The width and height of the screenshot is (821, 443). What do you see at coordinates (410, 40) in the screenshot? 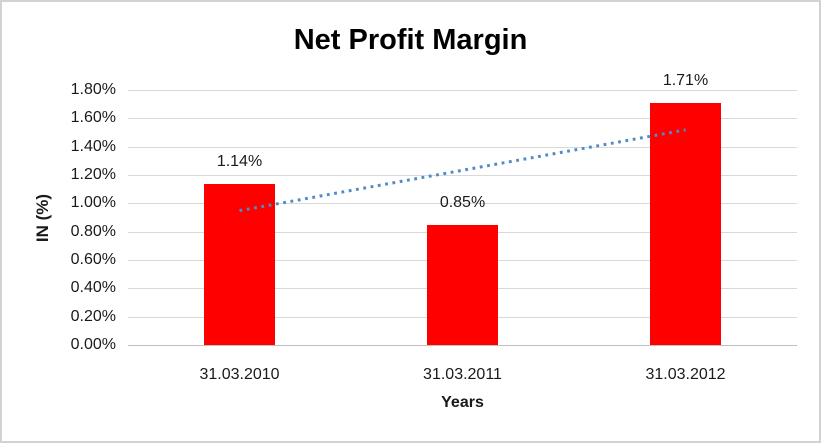
I see `chart-title: Net Profit Margin` at bounding box center [410, 40].